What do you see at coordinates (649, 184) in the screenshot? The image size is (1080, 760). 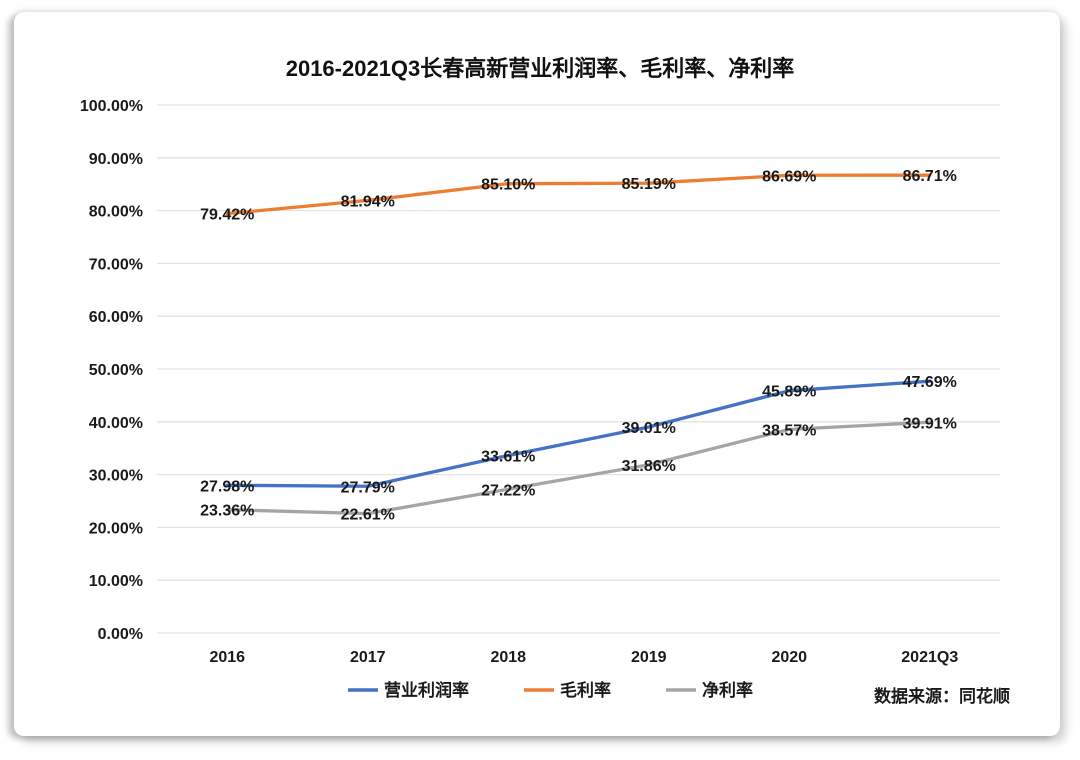 I see `data-label-gross-margin: 85.19%` at bounding box center [649, 184].